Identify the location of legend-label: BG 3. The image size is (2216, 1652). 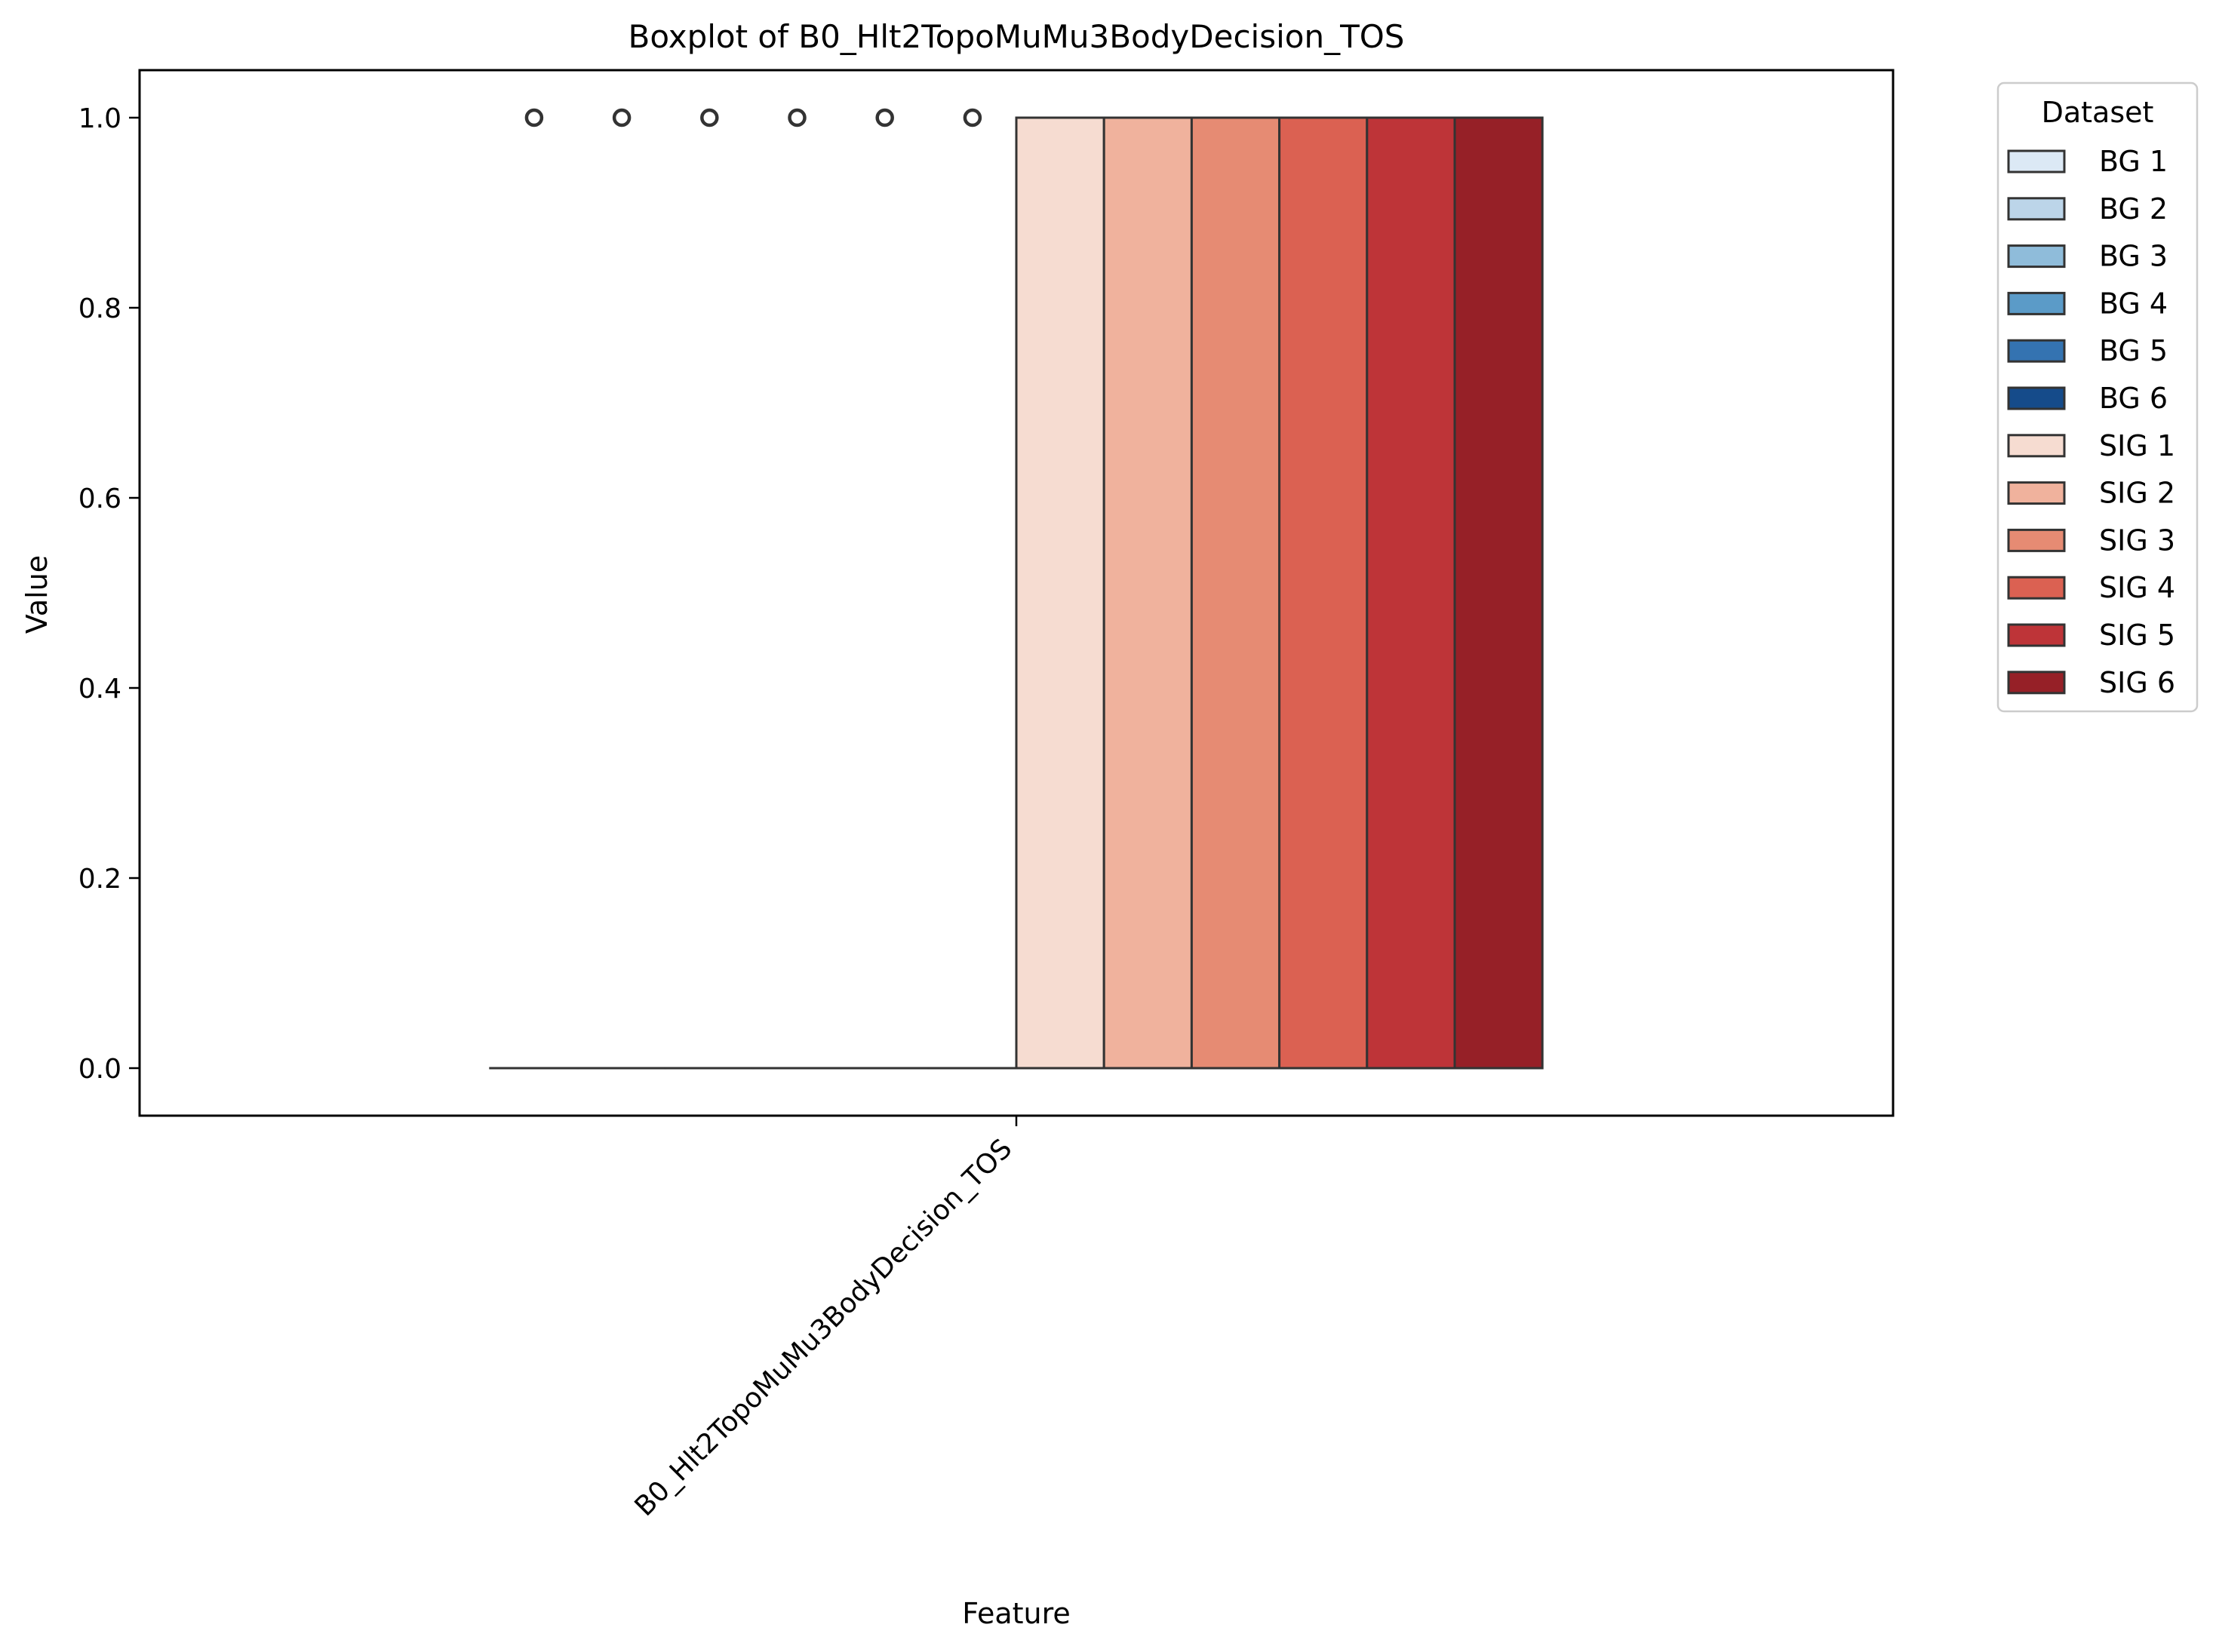
(2133, 256).